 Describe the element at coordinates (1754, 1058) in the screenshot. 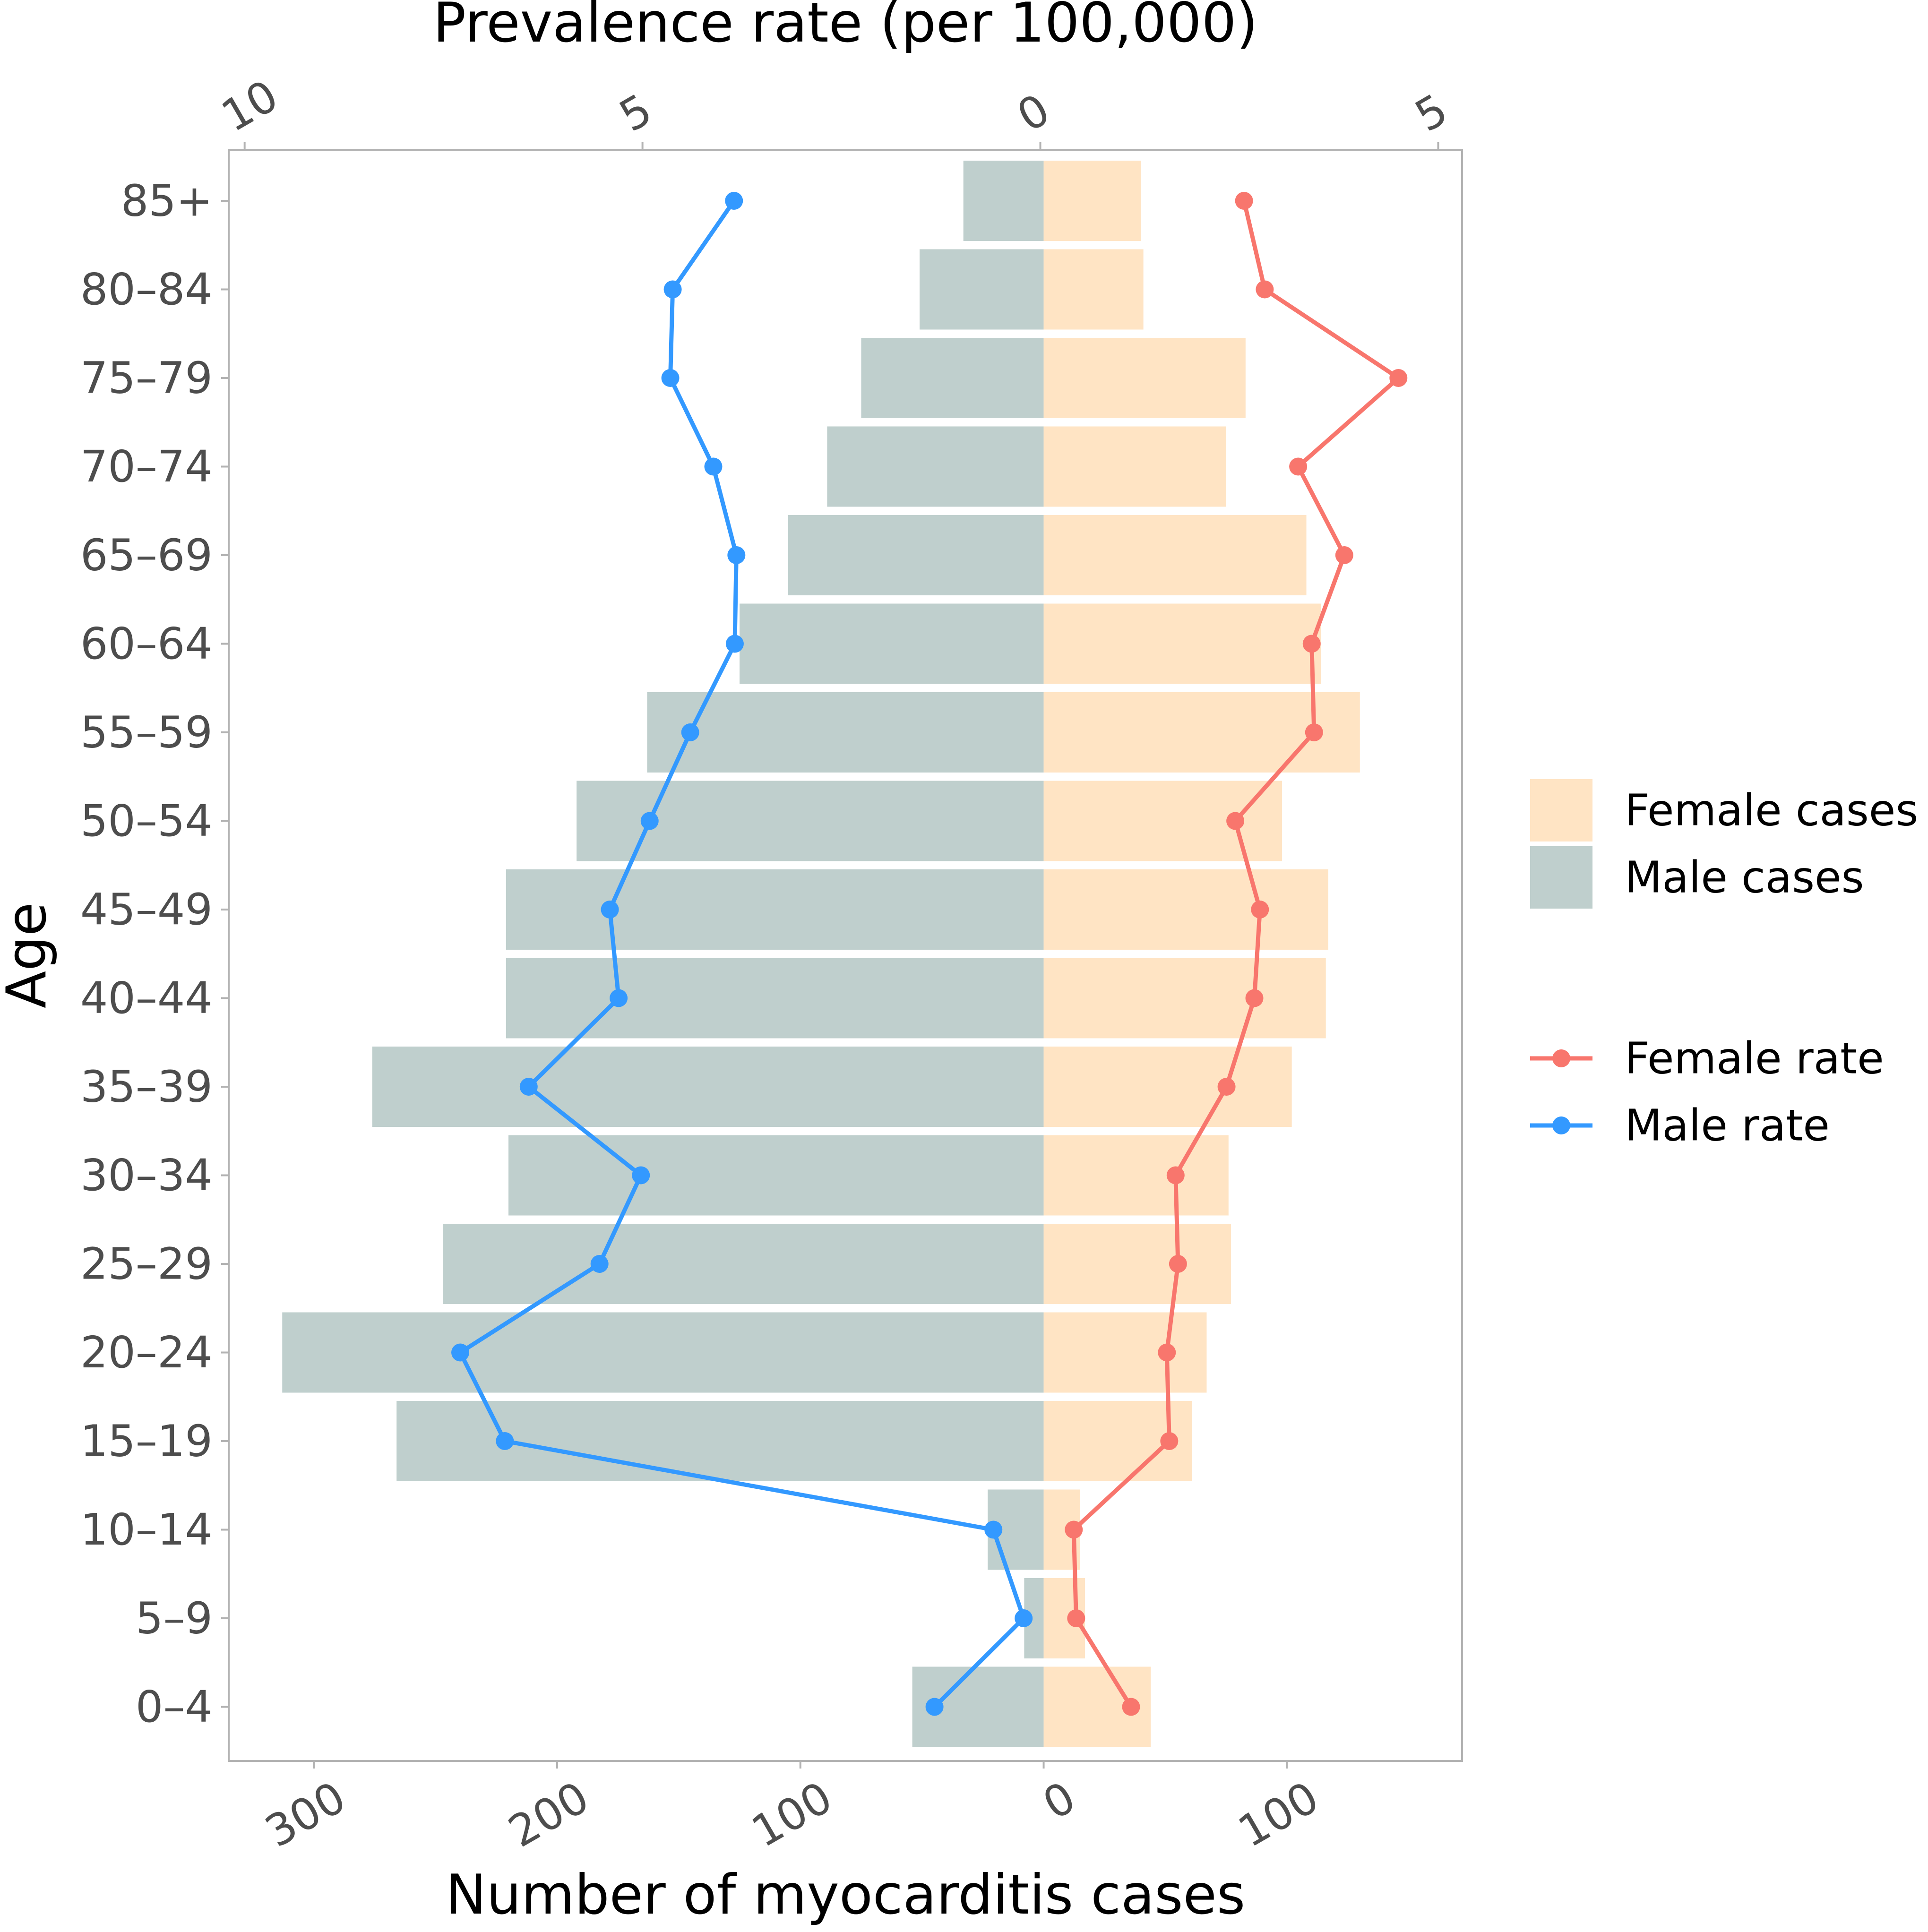

I see `legend-label-female-rate: Female rate` at that location.